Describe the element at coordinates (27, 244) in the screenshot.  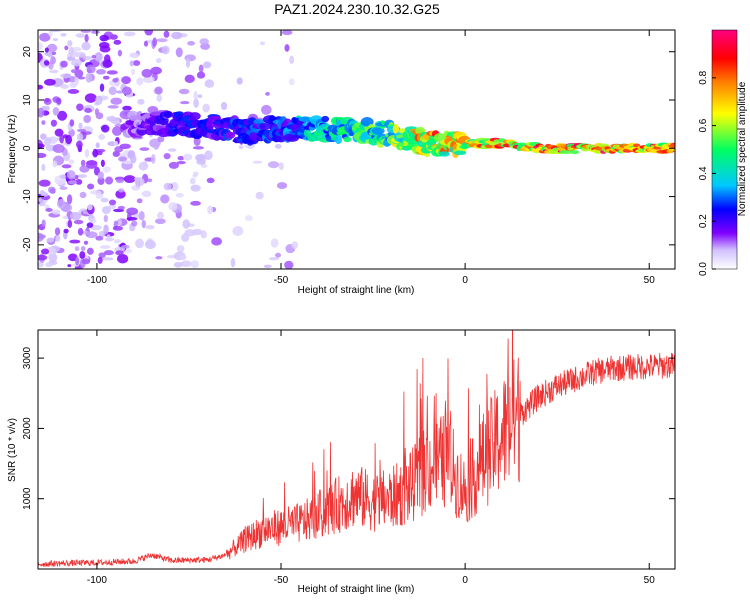
I see `spectrogram-y-tick-label: -20` at that location.